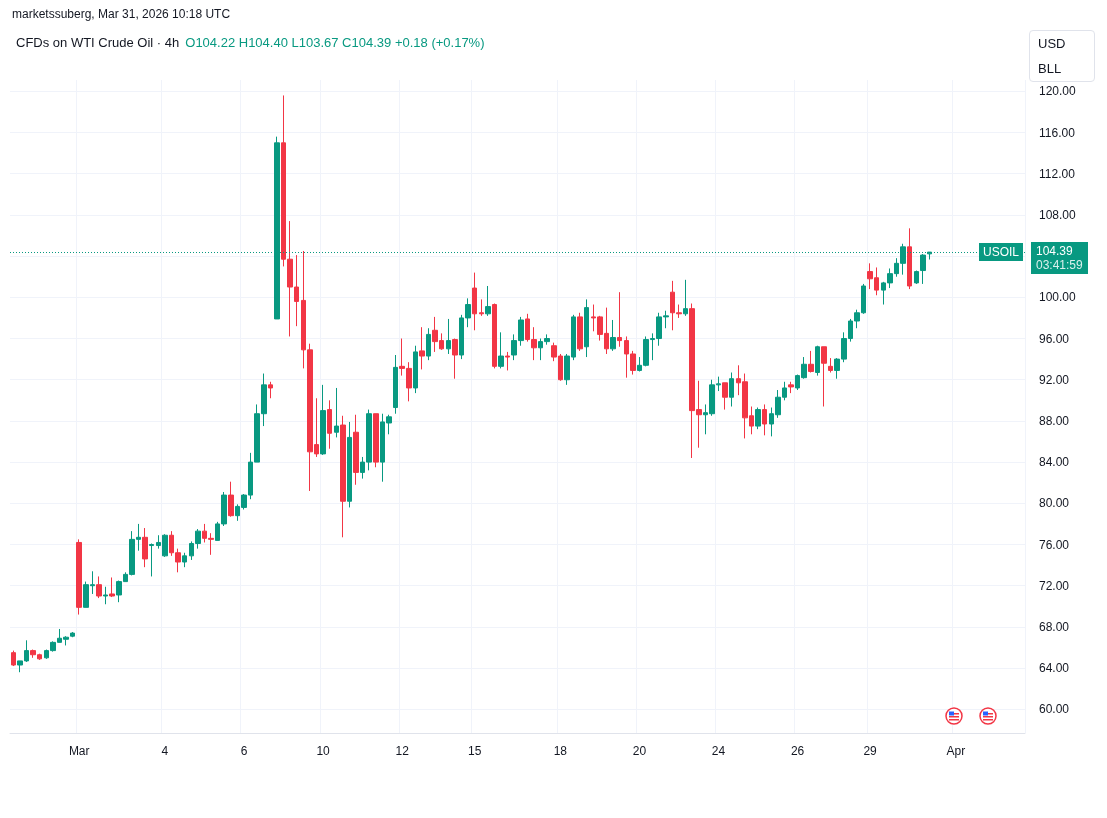 The image size is (1107, 818). I want to click on x-tick-label: Apr, so click(956, 751).